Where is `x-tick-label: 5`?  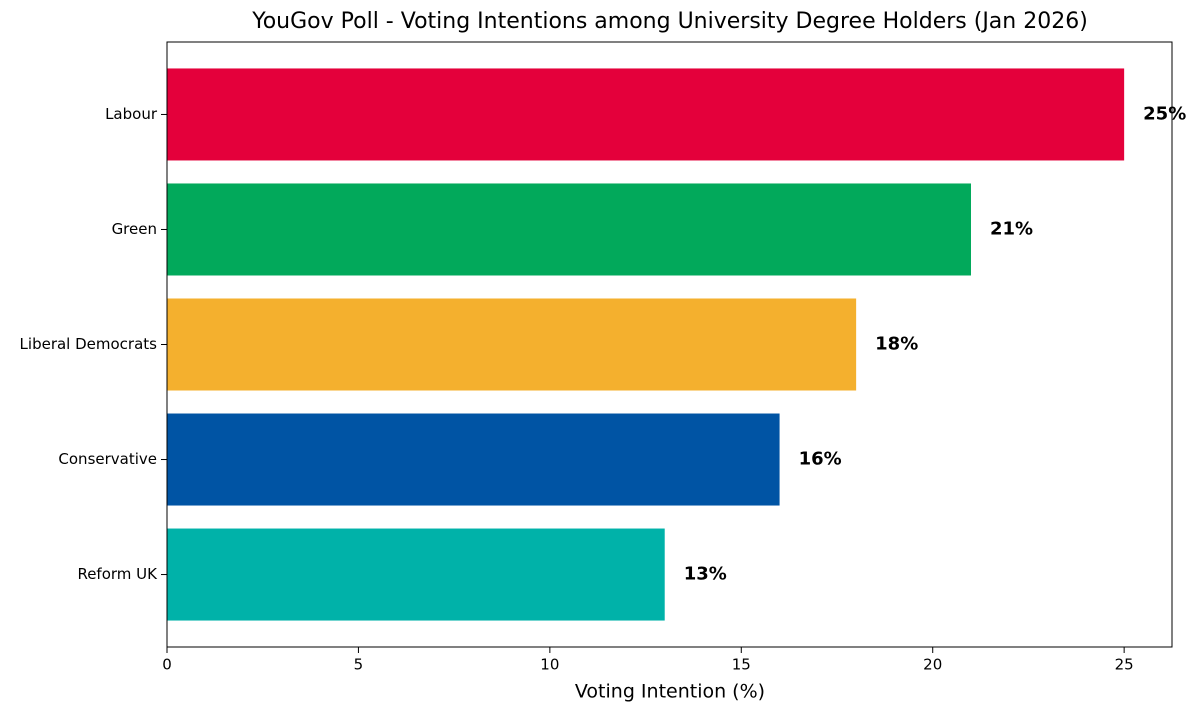 x-tick-label: 5 is located at coordinates (359, 665).